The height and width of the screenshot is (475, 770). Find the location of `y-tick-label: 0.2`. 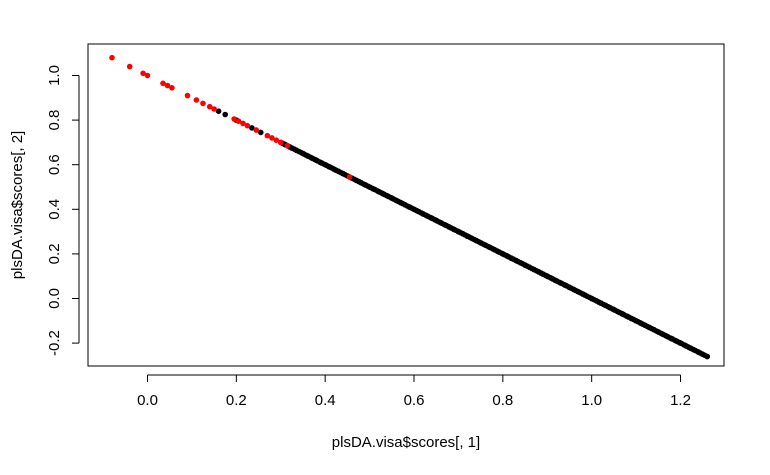

y-tick-label: 0.2 is located at coordinates (54, 253).